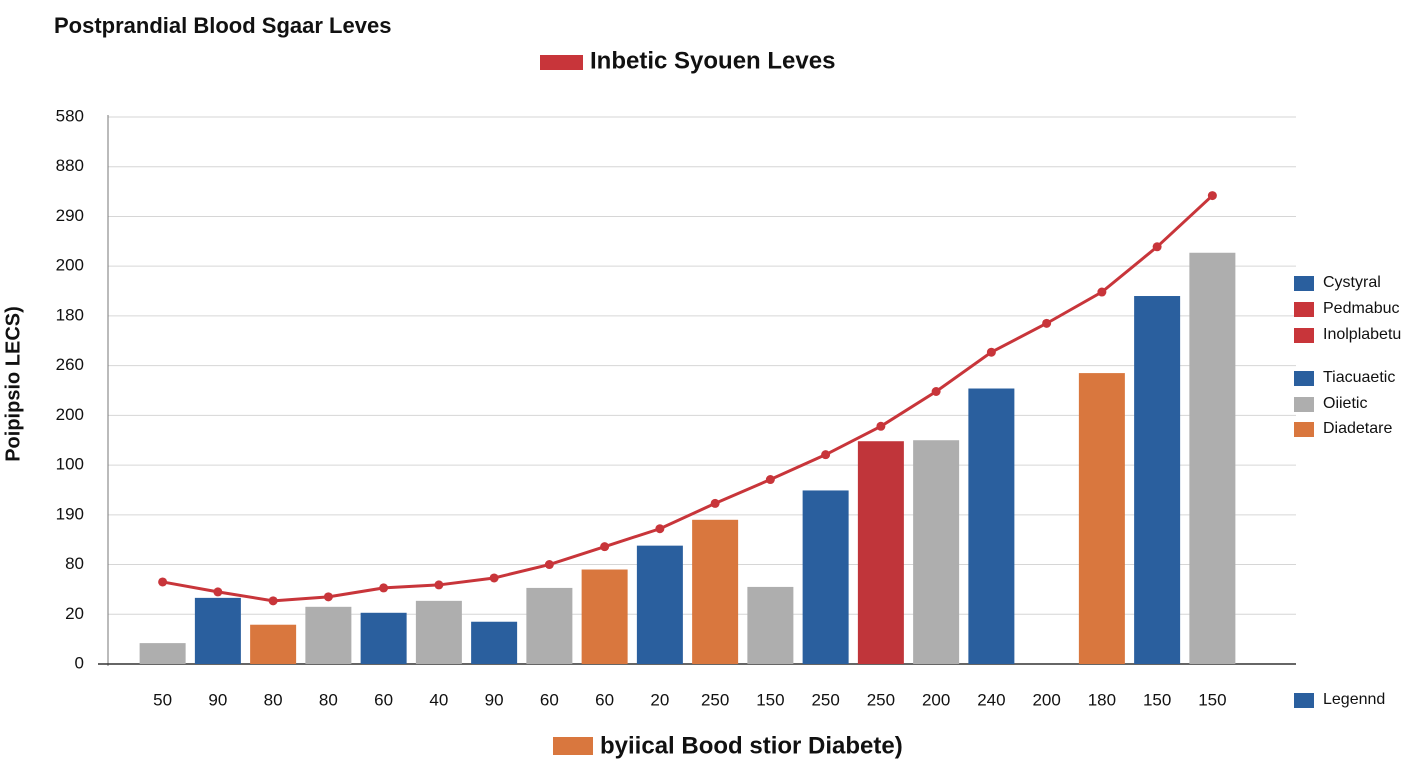  What do you see at coordinates (70, 464) in the screenshot?
I see `y-tick-label: 100` at bounding box center [70, 464].